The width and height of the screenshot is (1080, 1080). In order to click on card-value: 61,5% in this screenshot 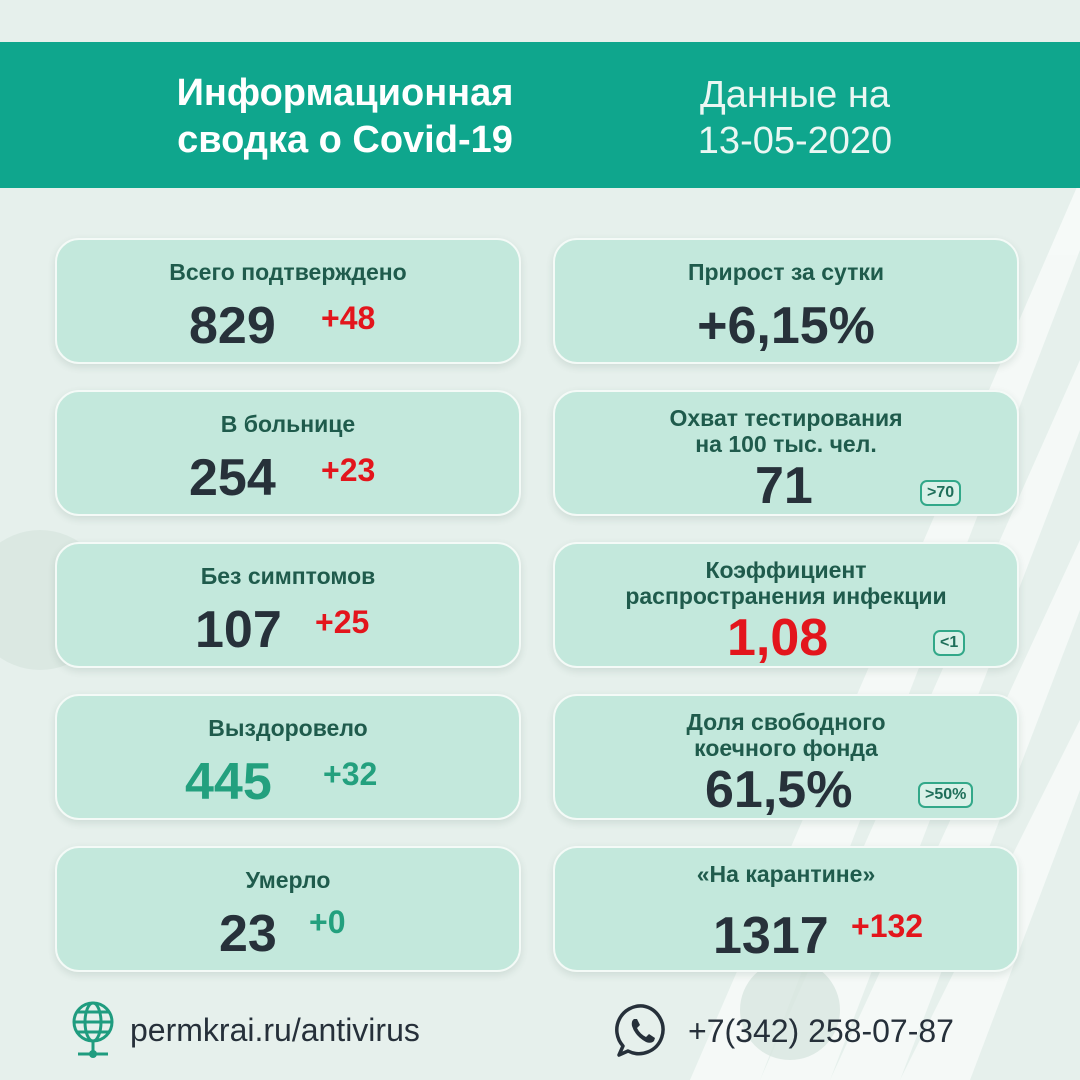, I will do `click(779, 790)`.